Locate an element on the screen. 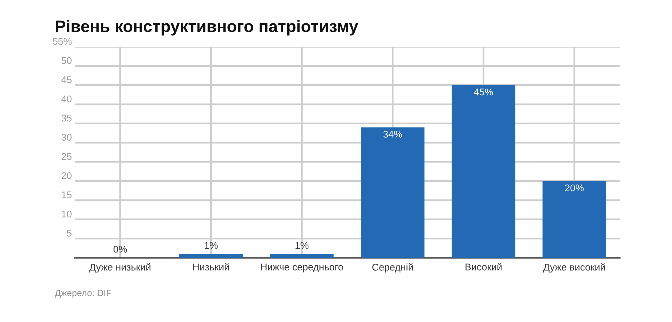  x-tick-label: Нижче середнього is located at coordinates (302, 268).